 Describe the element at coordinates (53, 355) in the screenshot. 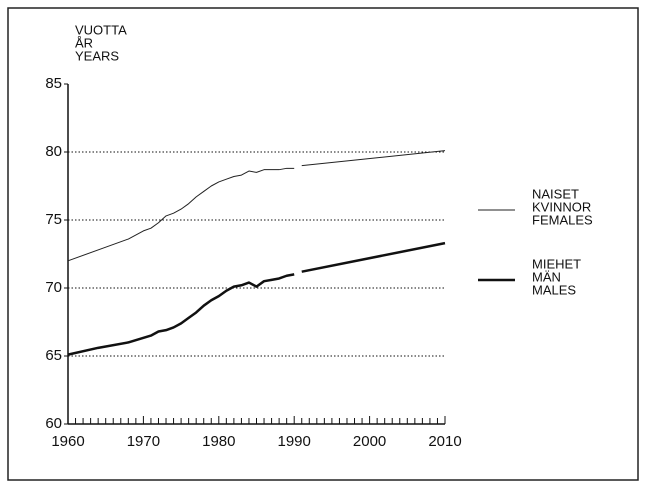

I see `y-tick-label: 65` at that location.